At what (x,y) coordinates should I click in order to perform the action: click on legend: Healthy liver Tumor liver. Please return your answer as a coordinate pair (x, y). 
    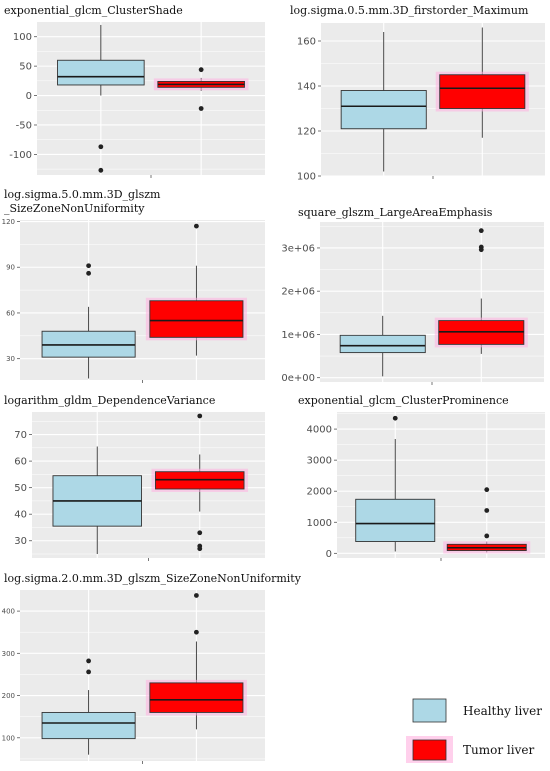
    Looking at the image, I should click on (474, 730).